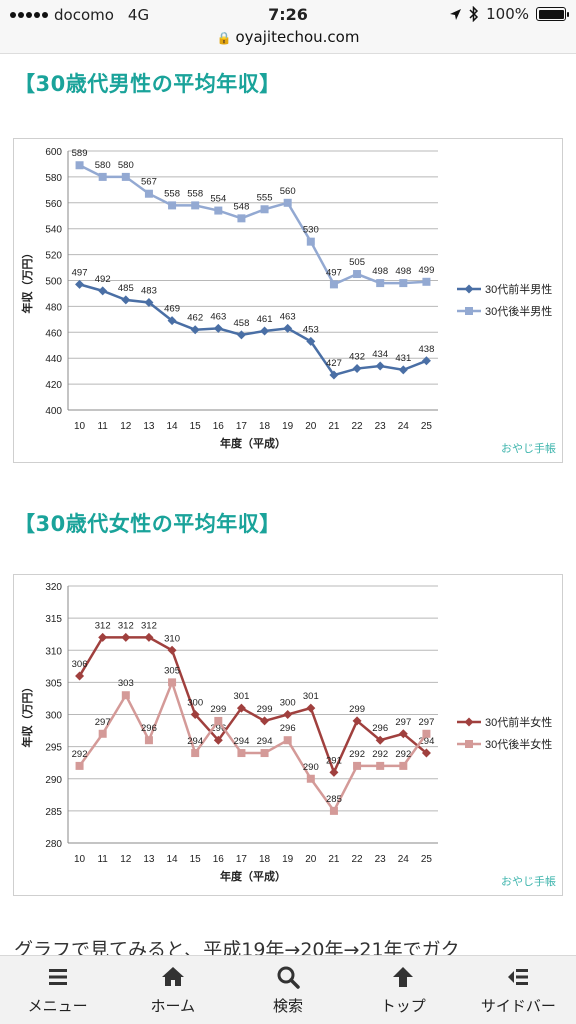 The height and width of the screenshot is (1024, 576). I want to click on nav-sidebar: サイドバー, so click(518, 990).